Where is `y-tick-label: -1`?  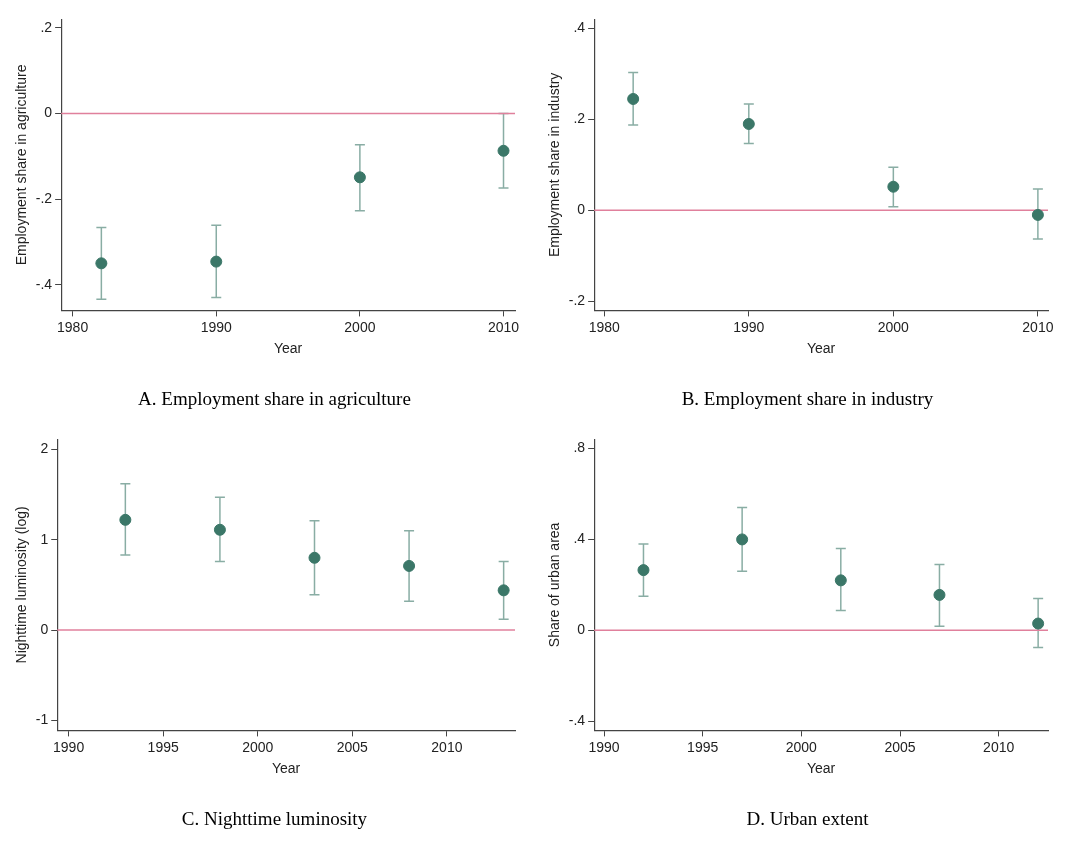 y-tick-label: -1 is located at coordinates (42, 719).